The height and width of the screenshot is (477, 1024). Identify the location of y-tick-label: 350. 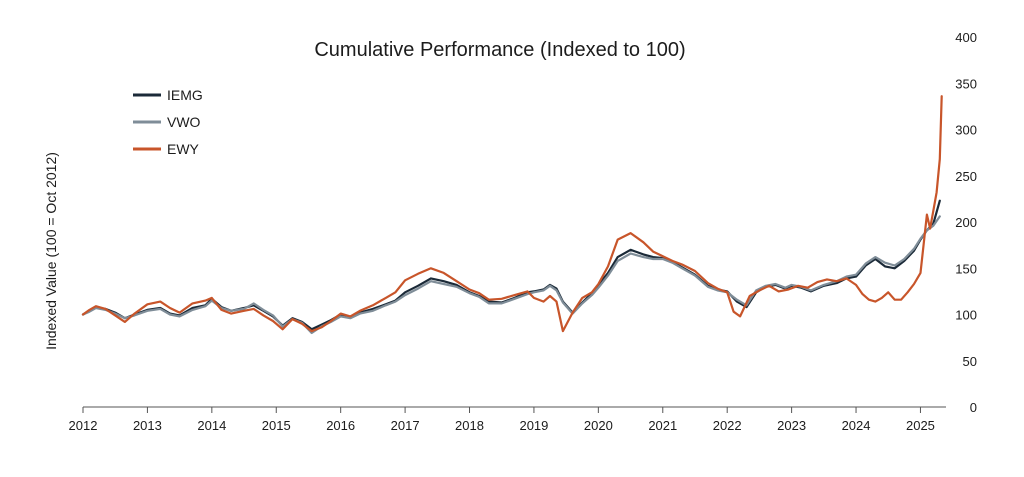
(966, 83).